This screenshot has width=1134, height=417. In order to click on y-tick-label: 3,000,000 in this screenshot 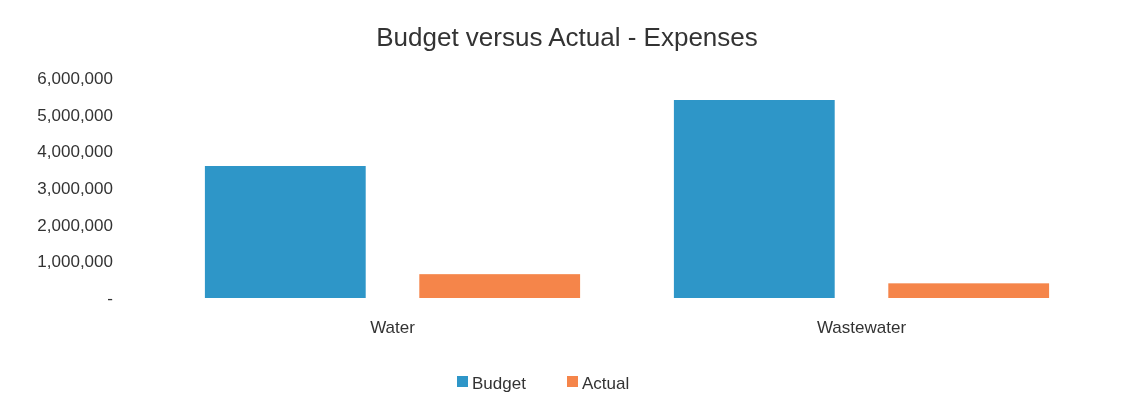, I will do `click(75, 188)`.